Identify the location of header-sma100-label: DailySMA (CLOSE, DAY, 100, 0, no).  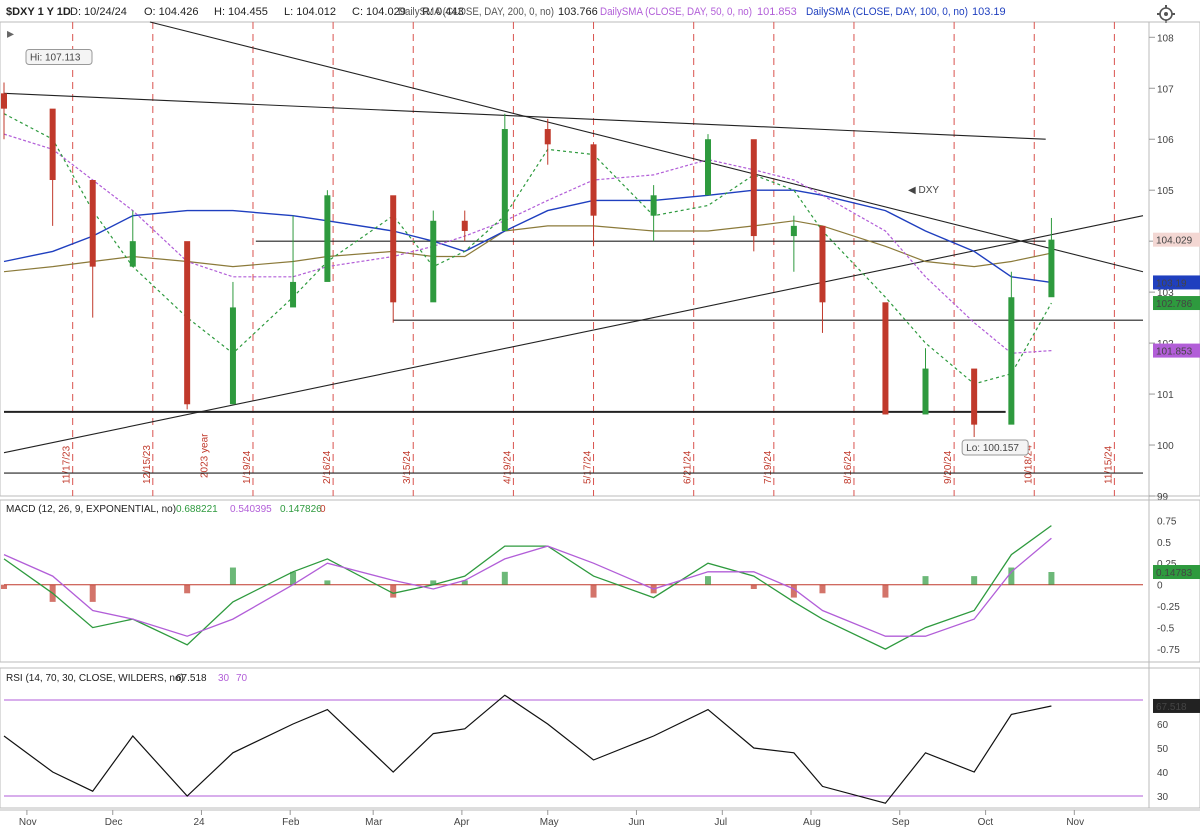
(887, 12).